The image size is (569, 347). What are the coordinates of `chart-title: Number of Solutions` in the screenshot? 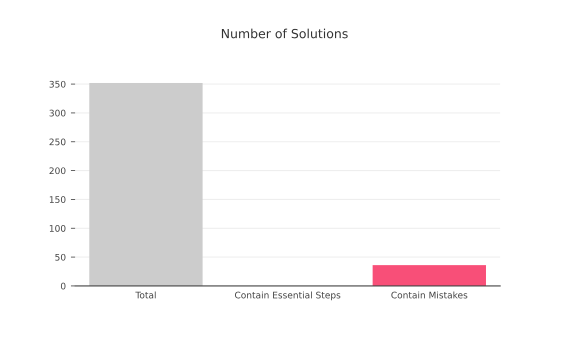 It's located at (285, 33).